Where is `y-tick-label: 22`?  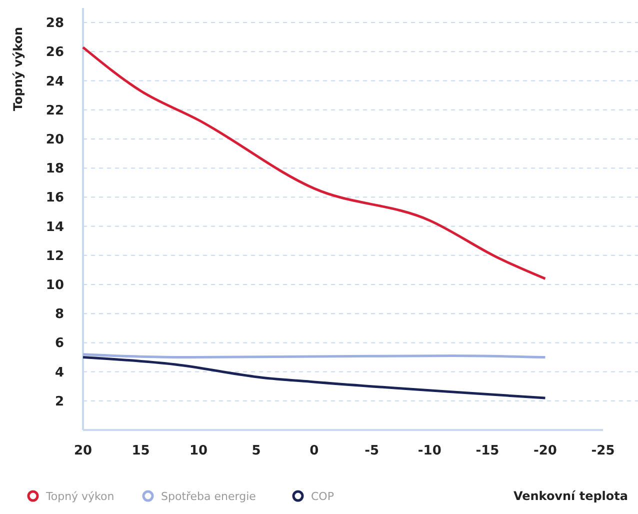
y-tick-label: 22 is located at coordinates (55, 110).